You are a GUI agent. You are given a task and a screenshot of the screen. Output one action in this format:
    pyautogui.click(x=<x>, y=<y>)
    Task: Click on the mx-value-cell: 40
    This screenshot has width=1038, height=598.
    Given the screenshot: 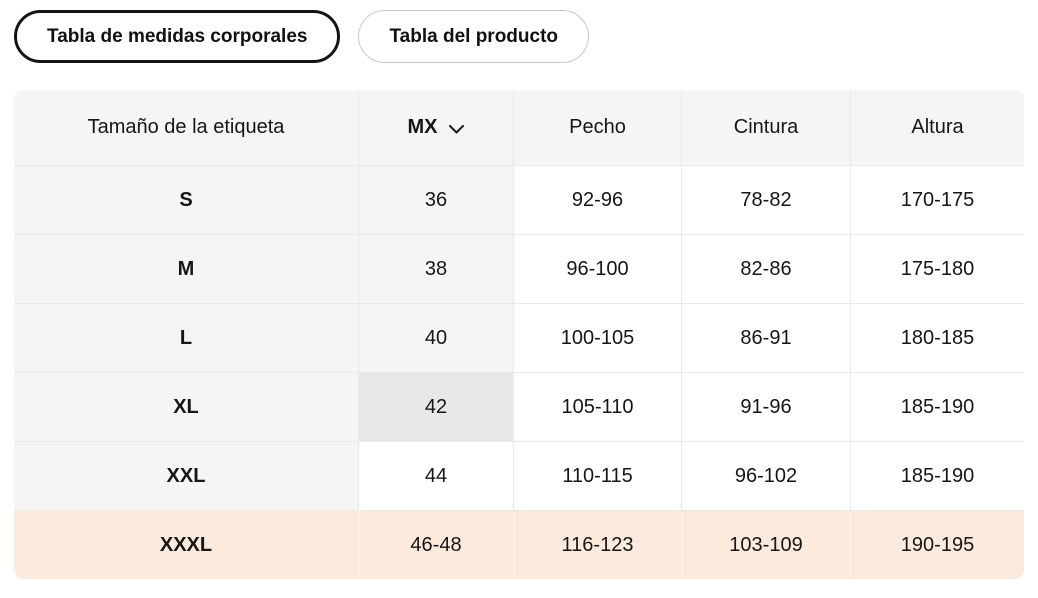 What is the action you would take?
    pyautogui.click(x=435, y=338)
    